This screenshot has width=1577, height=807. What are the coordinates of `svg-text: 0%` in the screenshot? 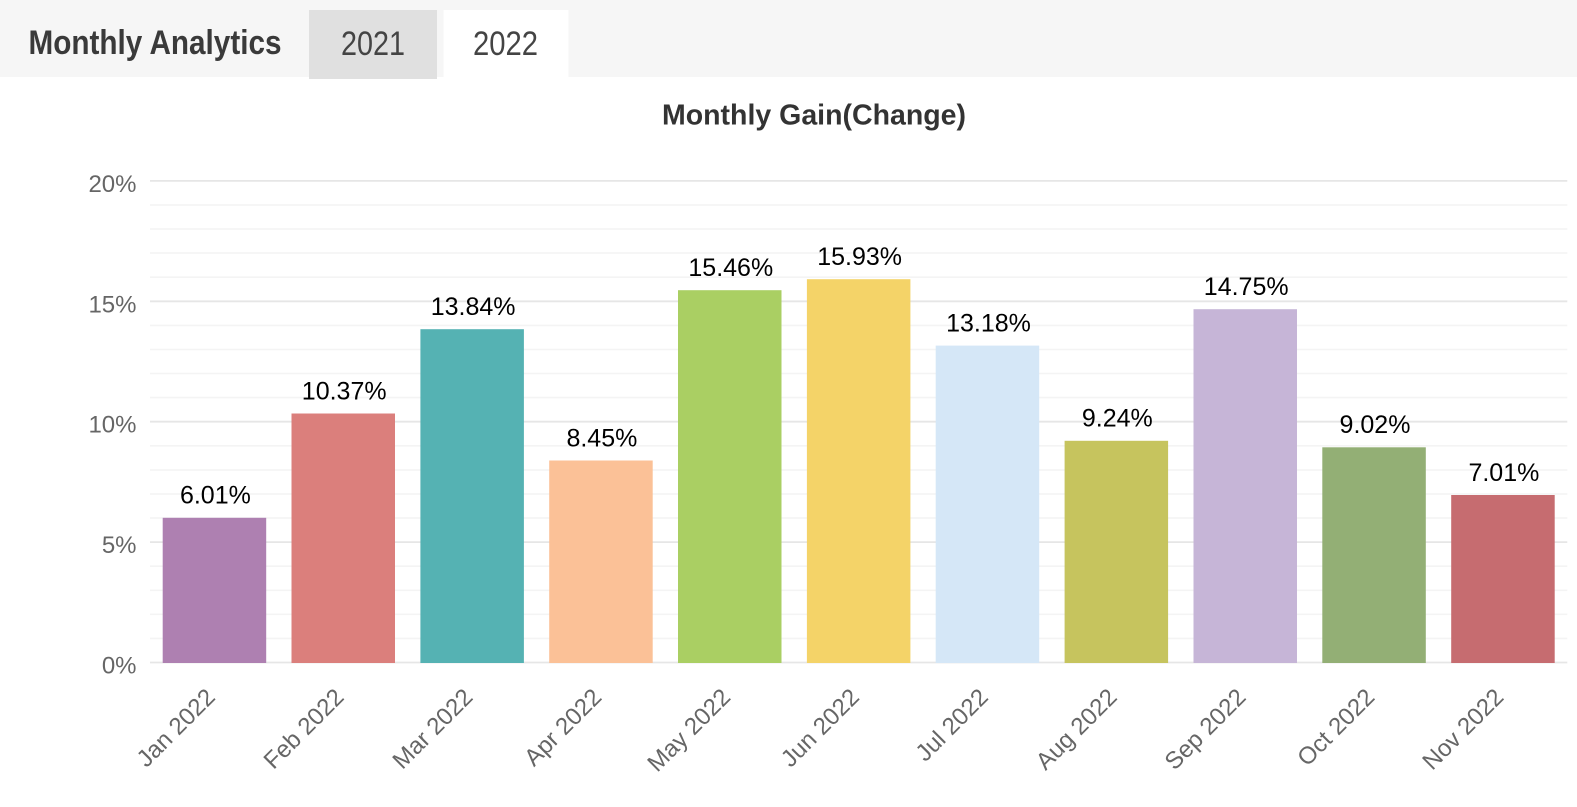 It's located at (119, 666).